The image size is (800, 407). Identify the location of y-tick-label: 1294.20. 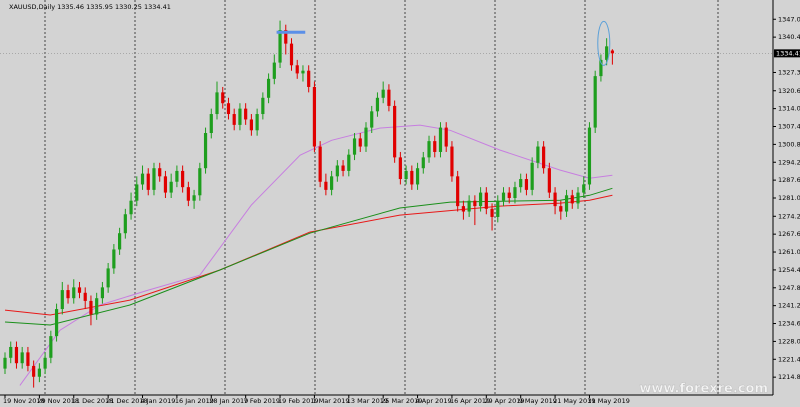
(789, 162).